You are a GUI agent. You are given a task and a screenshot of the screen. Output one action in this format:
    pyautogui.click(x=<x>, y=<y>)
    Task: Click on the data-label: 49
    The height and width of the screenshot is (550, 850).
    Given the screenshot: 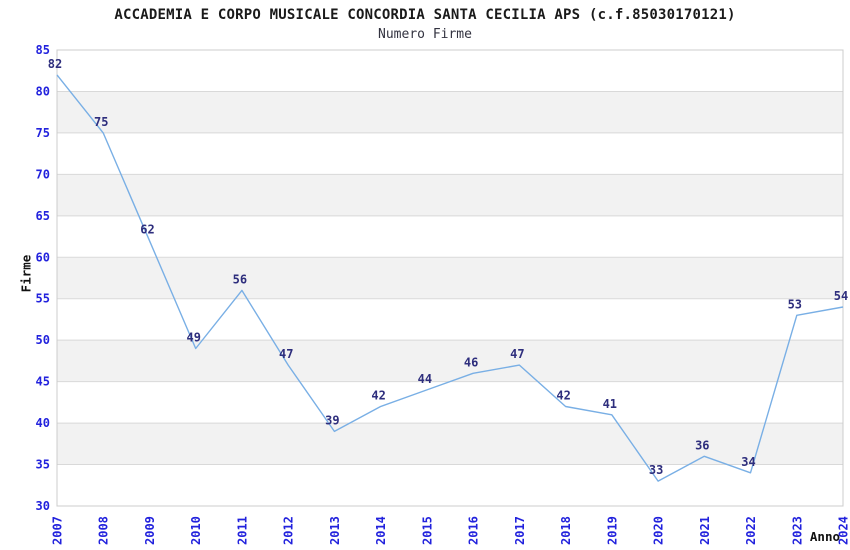 What is the action you would take?
    pyautogui.click(x=193, y=338)
    